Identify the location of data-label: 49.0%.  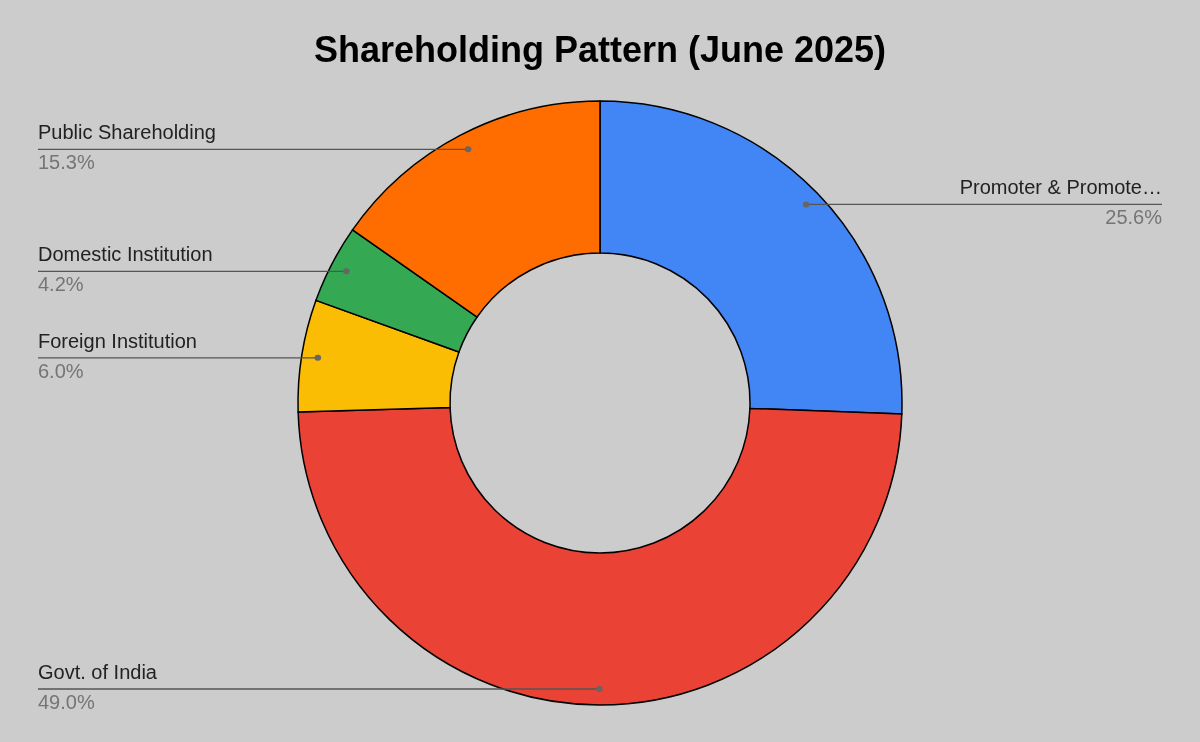
(66, 702).